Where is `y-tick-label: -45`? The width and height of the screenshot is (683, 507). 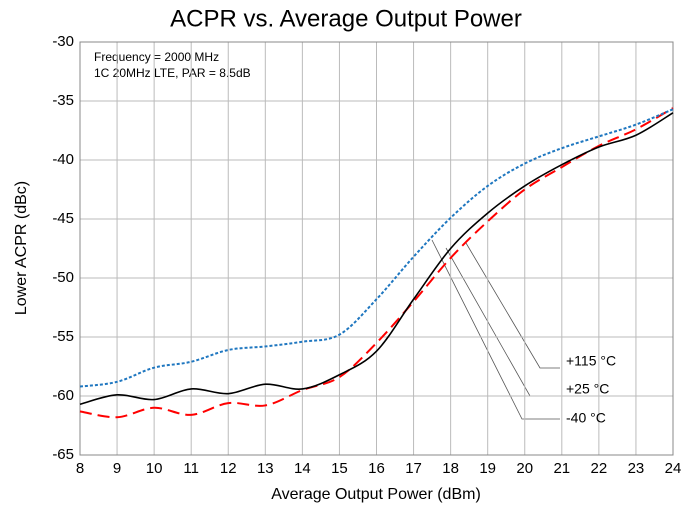
y-tick-label: -45 is located at coordinates (63, 218).